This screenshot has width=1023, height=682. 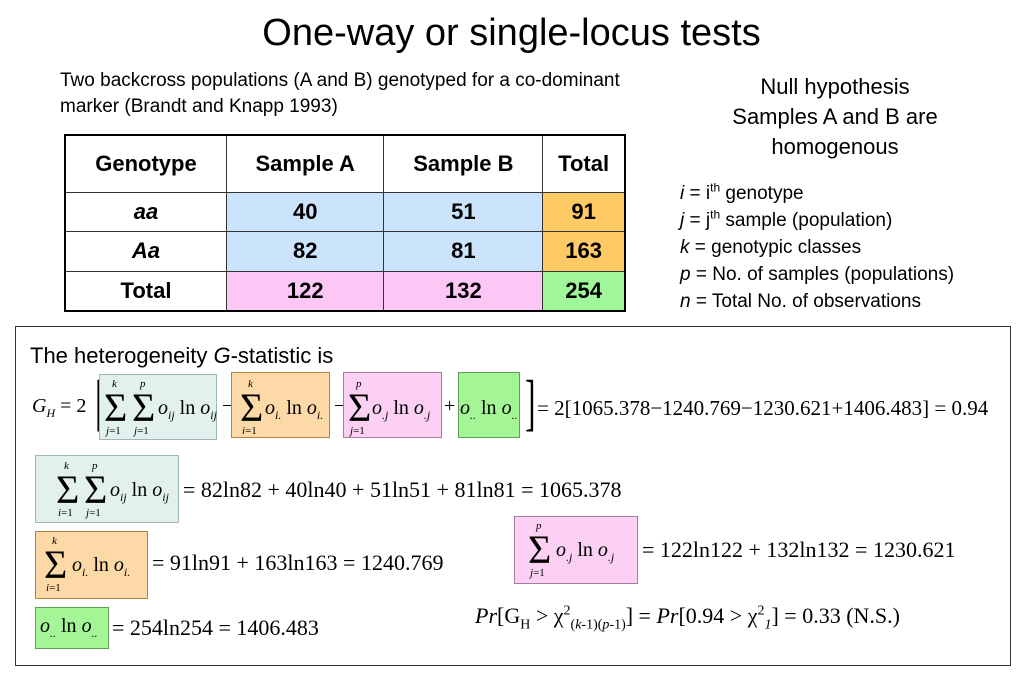 I want to click on header-genotype: Genotype, so click(x=145, y=163).